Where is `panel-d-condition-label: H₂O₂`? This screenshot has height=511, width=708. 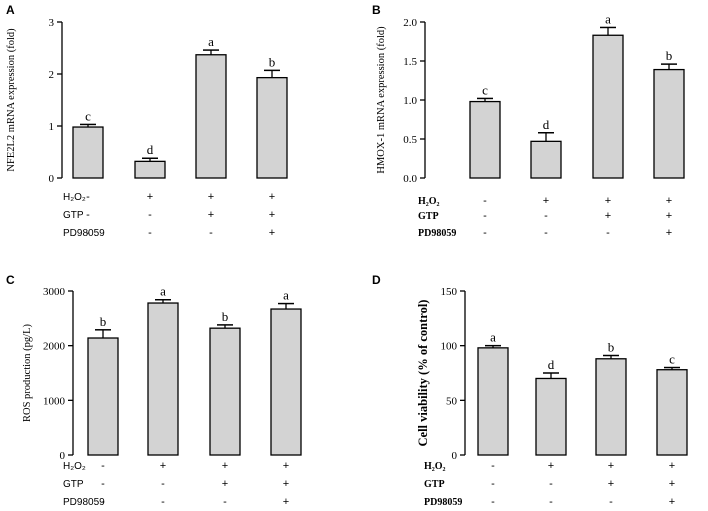
panel-d-condition-label: H₂O₂ is located at coordinates (435, 466).